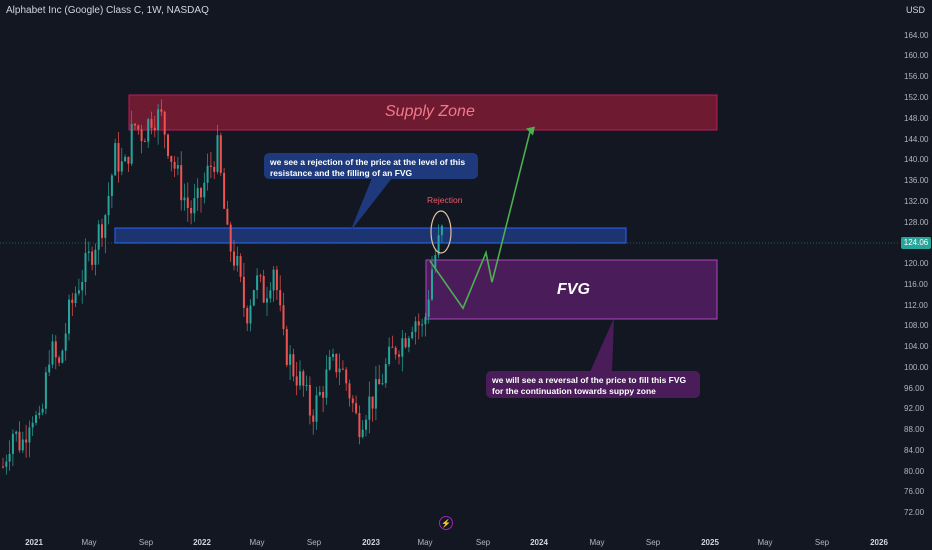 Image resolution: width=932 pixels, height=550 pixels. I want to click on price-axis-label: 136.00, so click(916, 181).